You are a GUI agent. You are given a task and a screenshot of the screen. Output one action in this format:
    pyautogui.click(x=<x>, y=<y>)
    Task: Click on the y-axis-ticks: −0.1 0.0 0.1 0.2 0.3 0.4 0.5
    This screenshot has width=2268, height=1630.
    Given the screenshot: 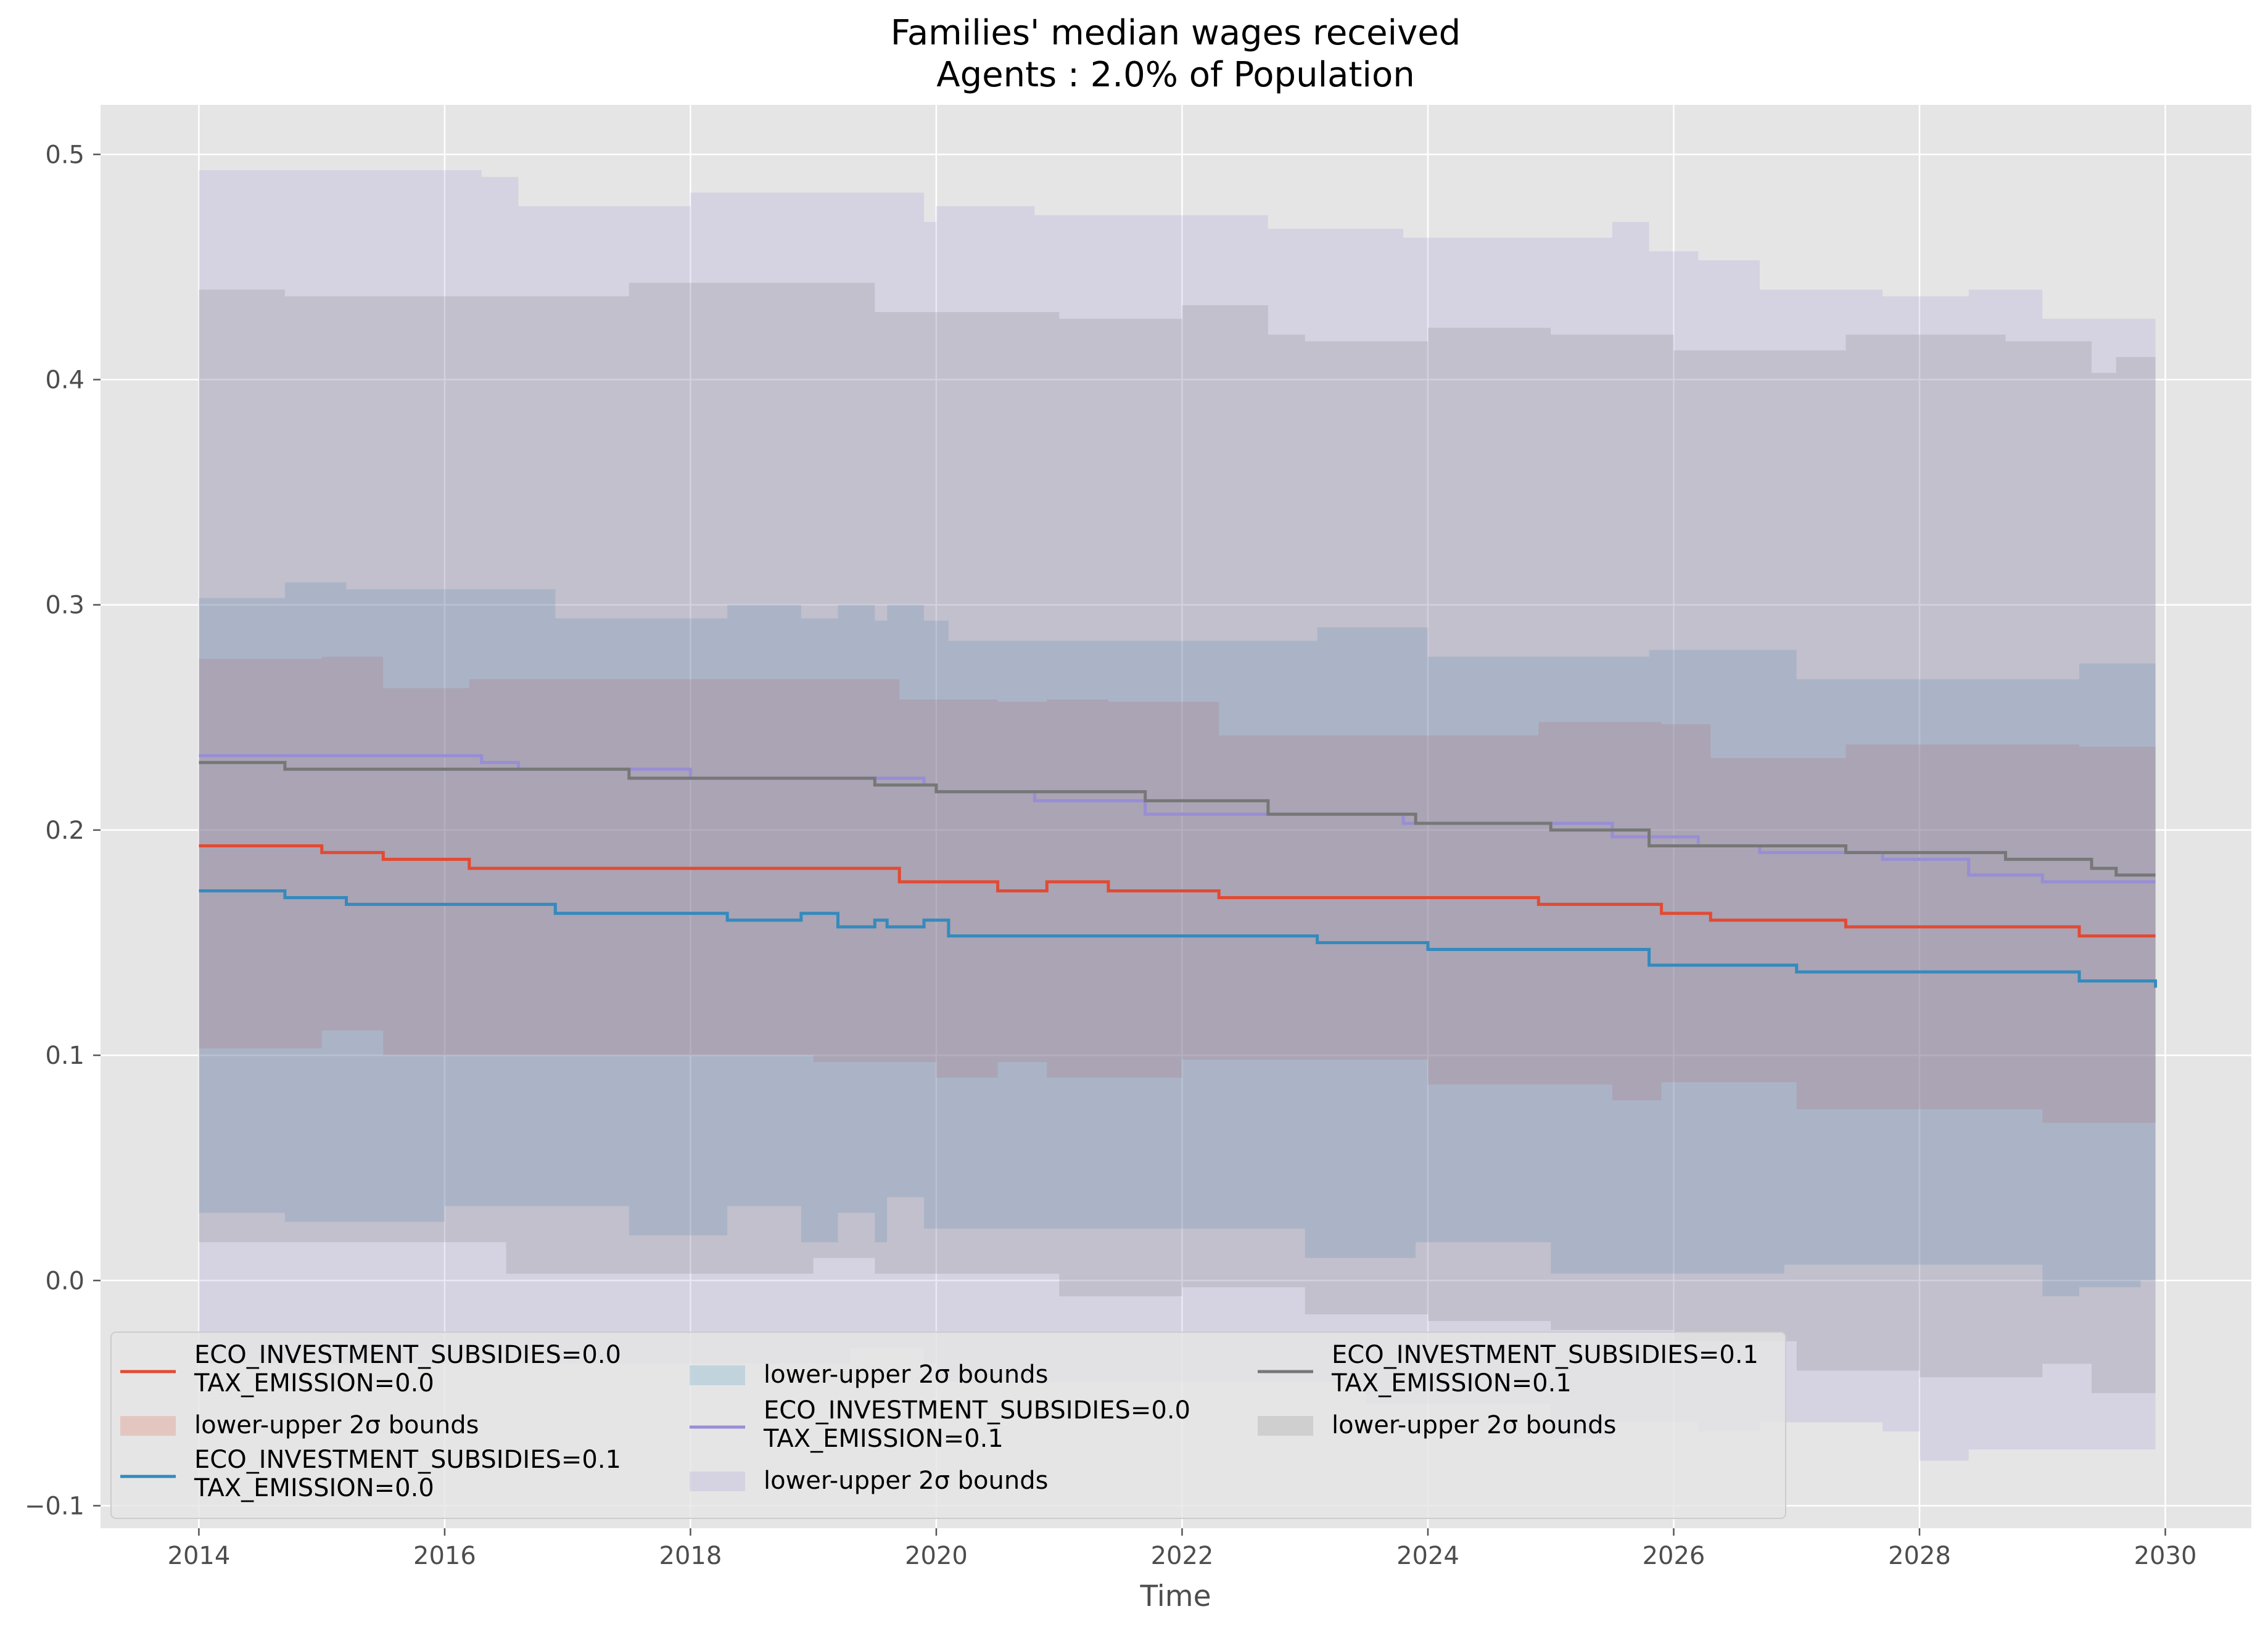 What is the action you would take?
    pyautogui.click(x=63, y=830)
    